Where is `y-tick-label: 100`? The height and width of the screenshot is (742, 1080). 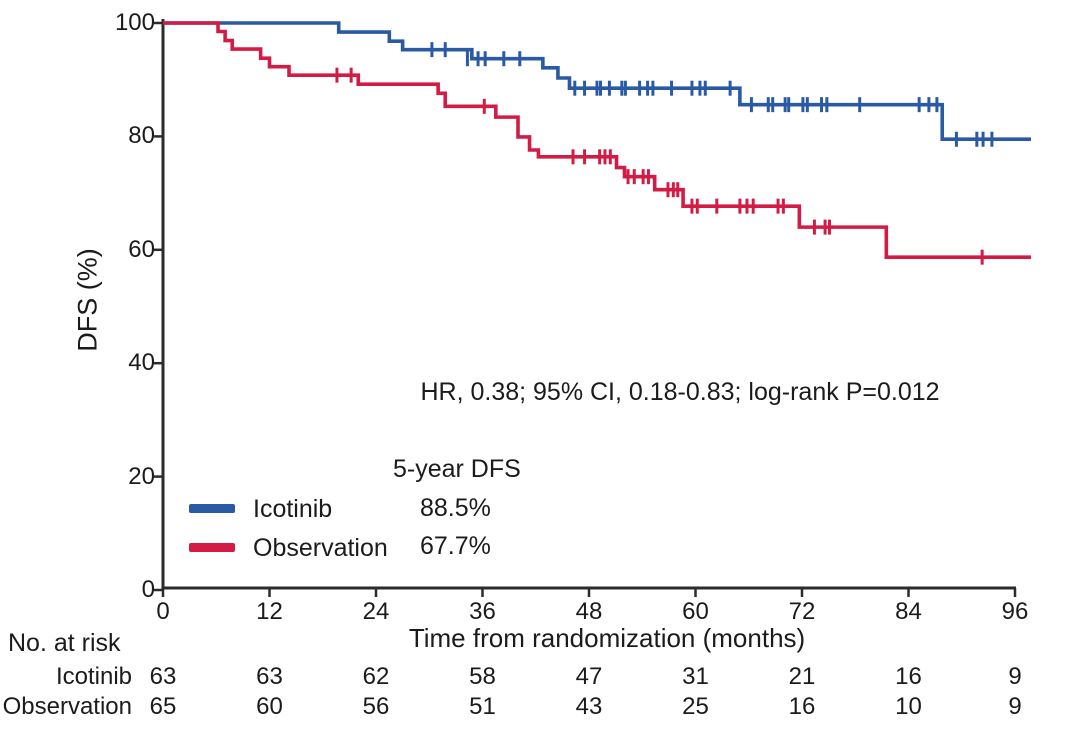 y-tick-label: 100 is located at coordinates (134, 22).